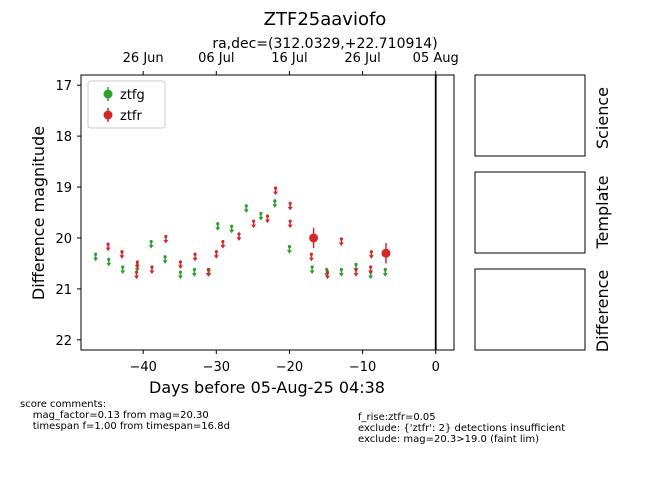  I want to click on template-label: Template, so click(602, 212).